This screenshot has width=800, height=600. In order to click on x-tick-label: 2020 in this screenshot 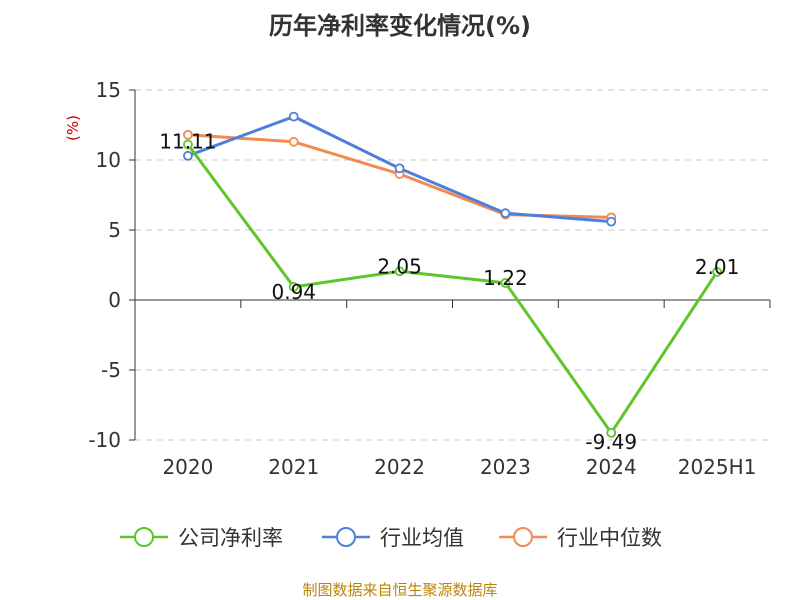, I will do `click(187, 467)`.